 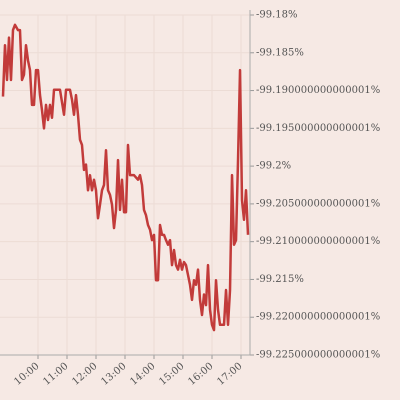 I want to click on y-tick-label: -99.210000000000001%, so click(x=318, y=241).